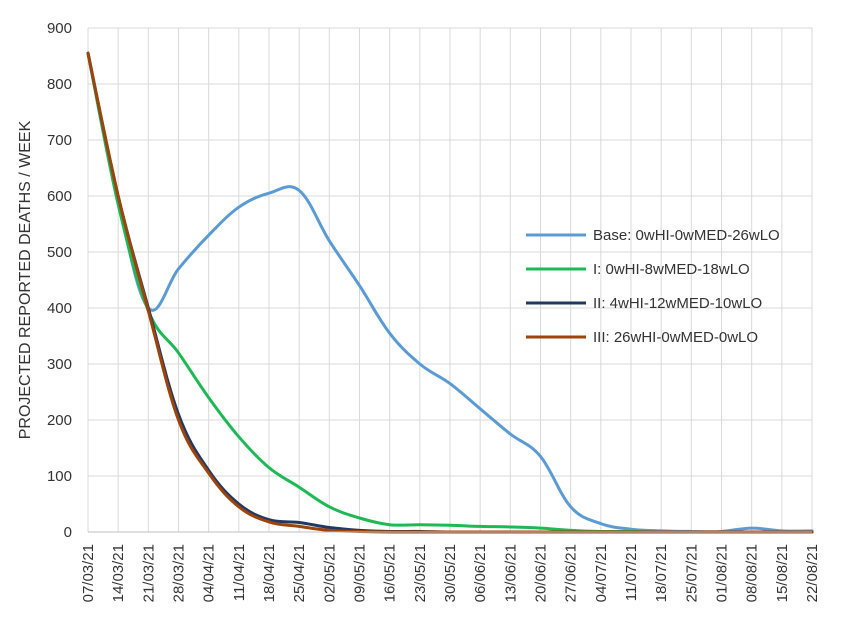 This screenshot has height=642, width=850. I want to click on legend-label-3: II: 4wHI-12wMED-10wLO, so click(677, 303).